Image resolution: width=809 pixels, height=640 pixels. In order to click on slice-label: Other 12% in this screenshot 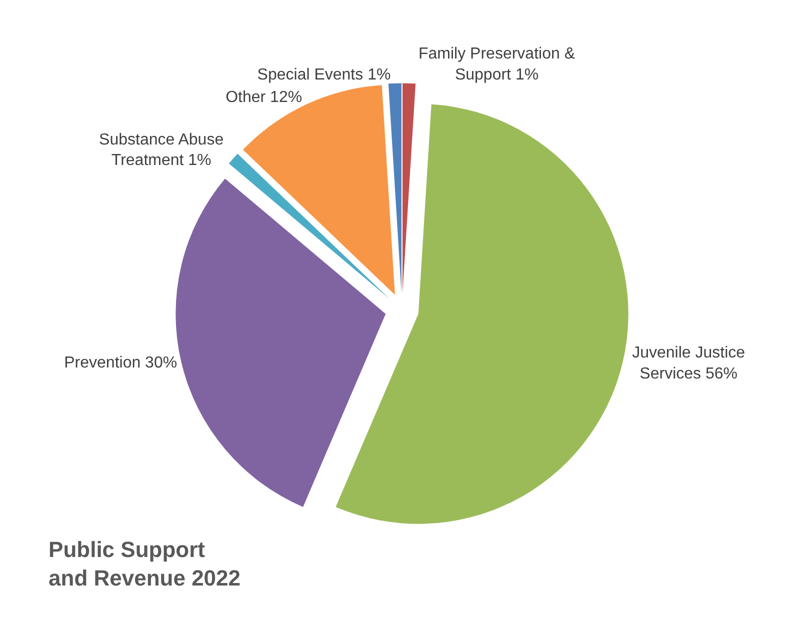, I will do `click(264, 97)`.